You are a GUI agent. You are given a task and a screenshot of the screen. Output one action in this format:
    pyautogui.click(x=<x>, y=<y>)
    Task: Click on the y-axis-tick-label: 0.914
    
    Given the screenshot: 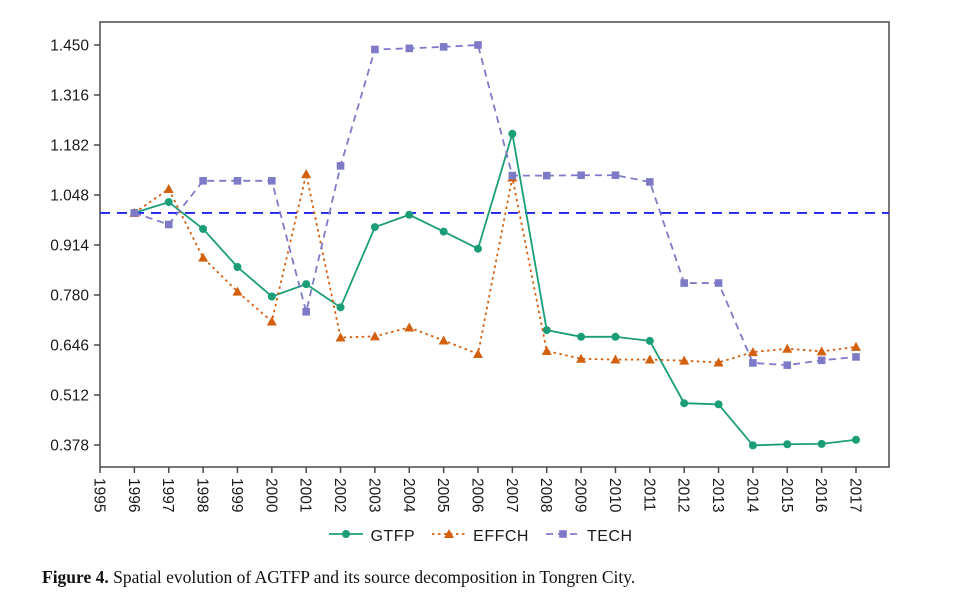 What is the action you would take?
    pyautogui.click(x=69, y=246)
    